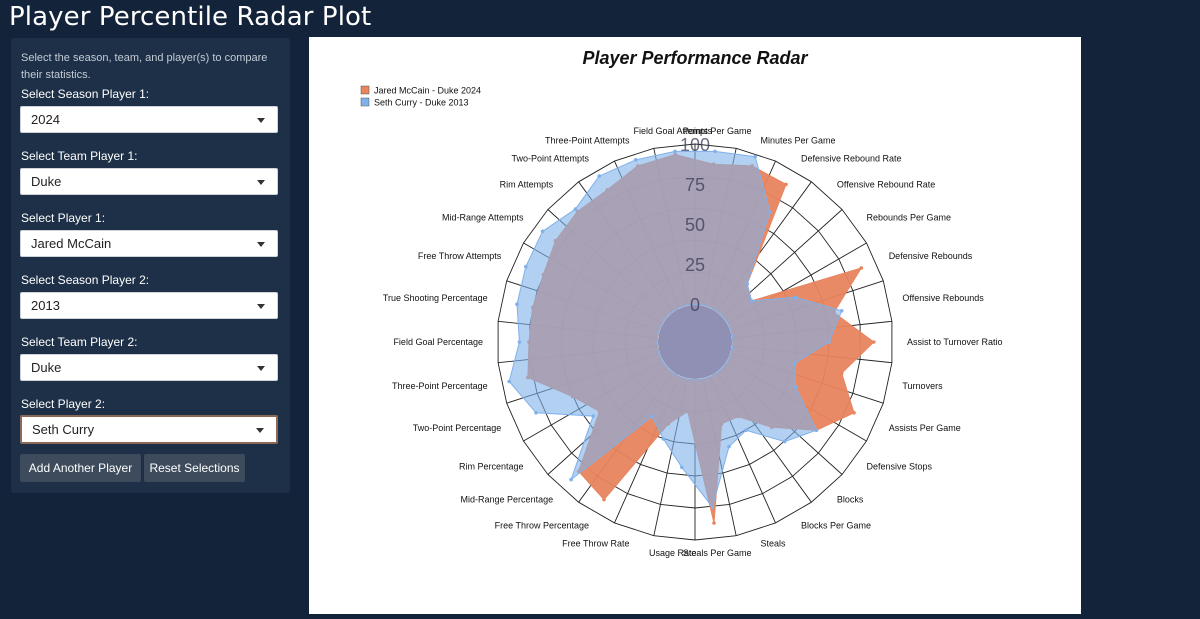  Describe the element at coordinates (194, 468) in the screenshot. I see `reset-selections-button: Reset Selections` at that location.